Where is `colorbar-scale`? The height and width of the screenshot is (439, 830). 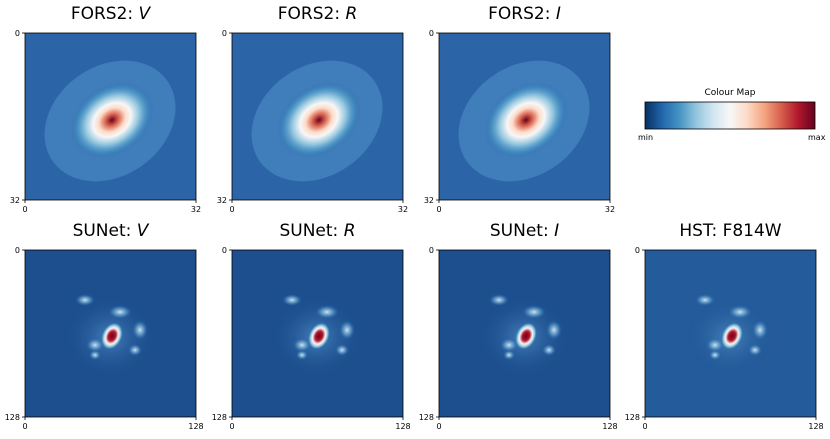 colorbar-scale is located at coordinates (730, 115).